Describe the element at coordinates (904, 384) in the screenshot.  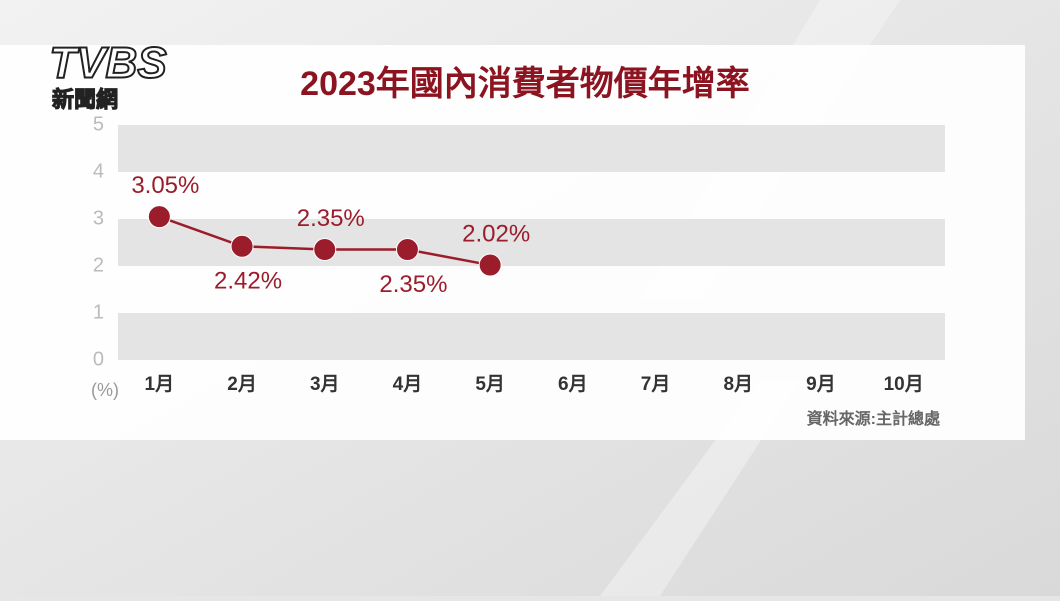
I see `x-tick-label: 10月` at that location.